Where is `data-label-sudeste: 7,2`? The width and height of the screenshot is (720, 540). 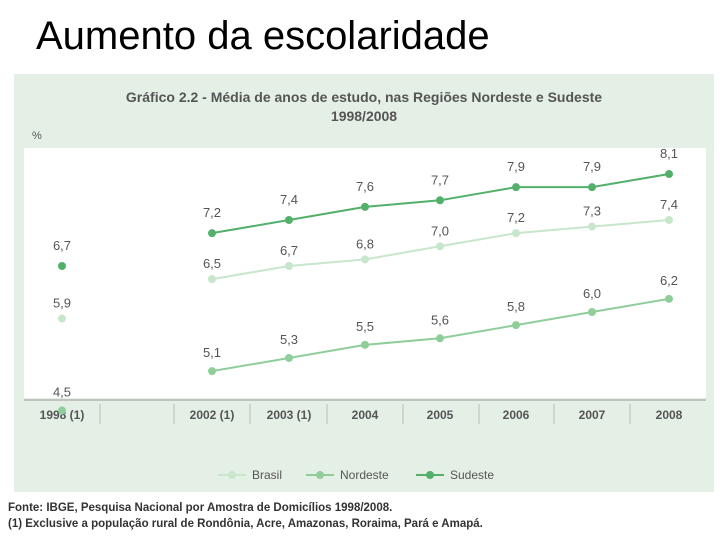
data-label-sudeste: 7,2 is located at coordinates (212, 212).